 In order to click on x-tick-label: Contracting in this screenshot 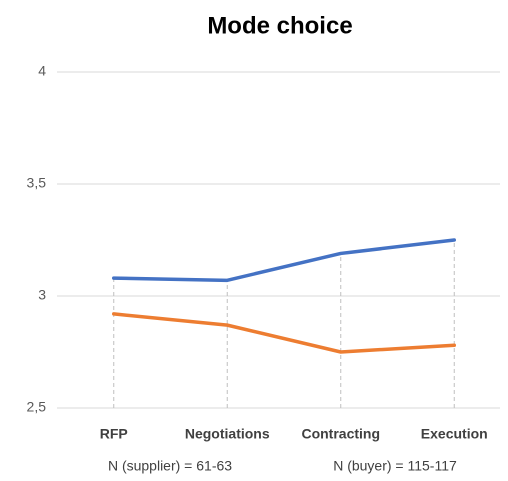, I will do `click(340, 434)`.